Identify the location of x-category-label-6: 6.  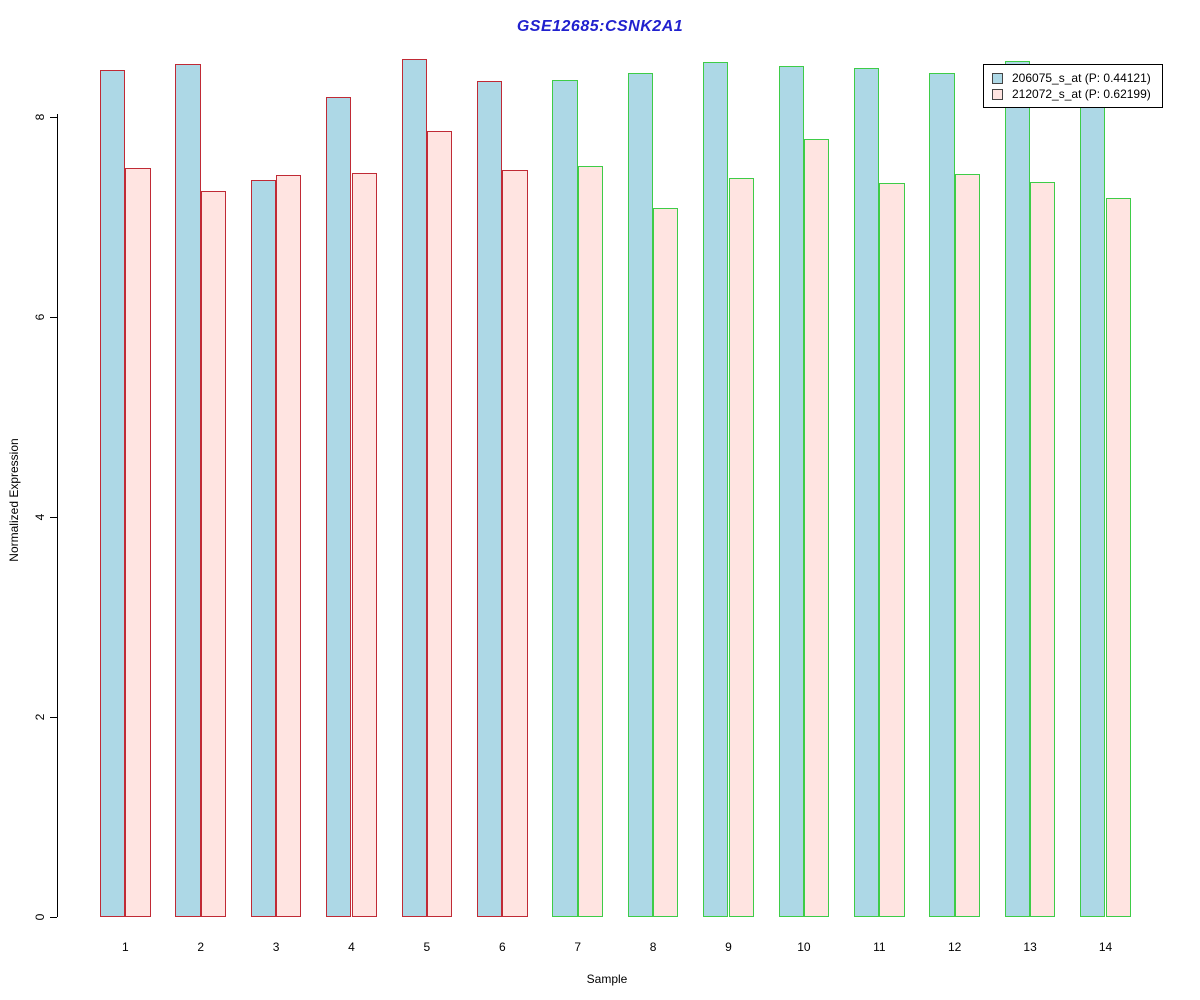
(502, 947).